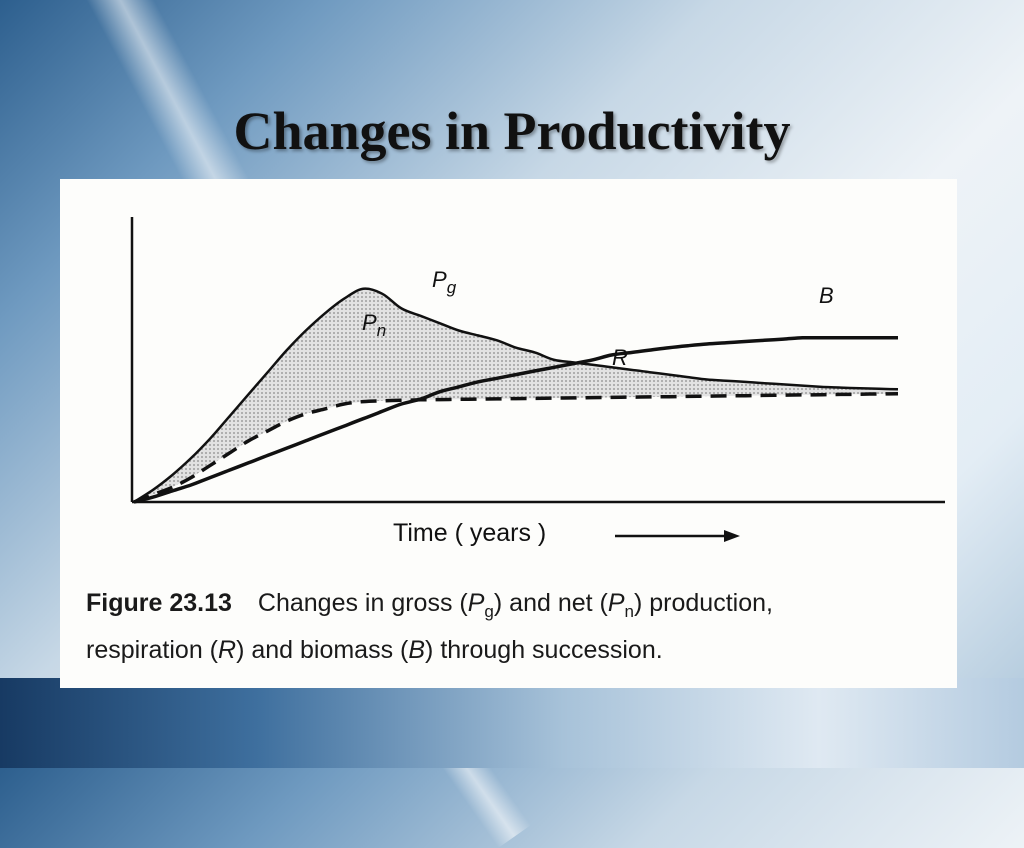  What do you see at coordinates (469, 533) in the screenshot?
I see `x-axis-label: Time ( years )` at bounding box center [469, 533].